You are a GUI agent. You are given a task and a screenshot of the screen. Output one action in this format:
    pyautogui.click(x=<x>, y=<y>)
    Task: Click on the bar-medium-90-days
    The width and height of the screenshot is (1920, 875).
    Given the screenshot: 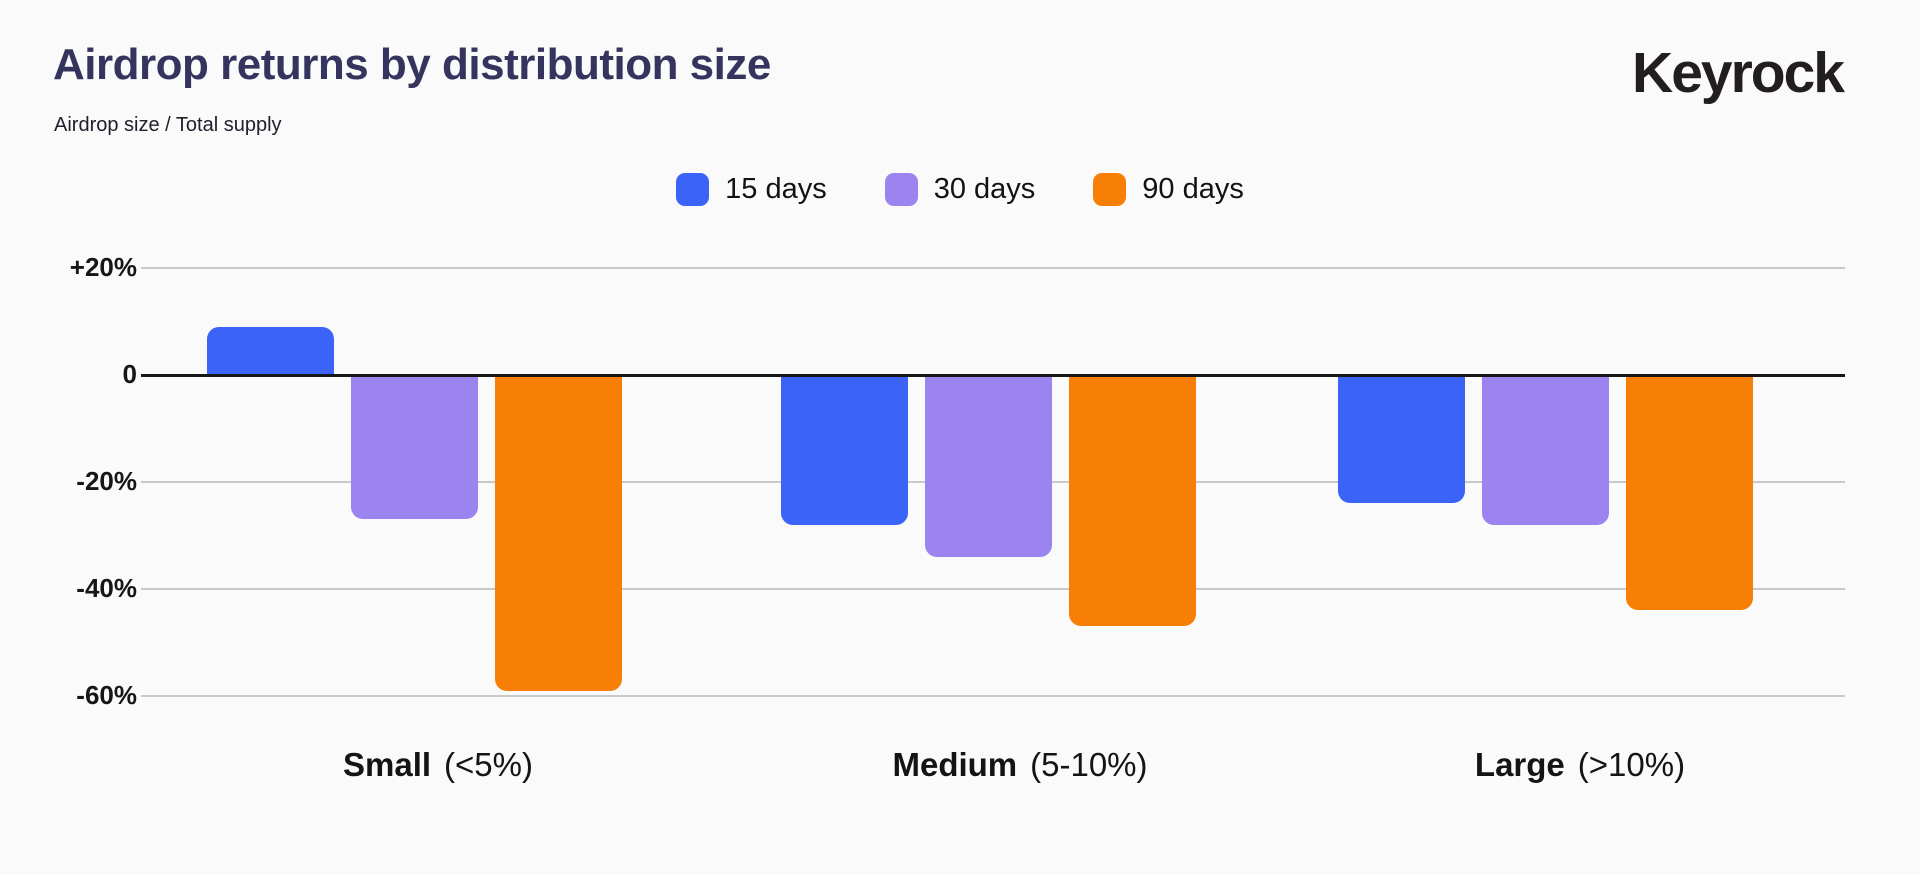 What is the action you would take?
    pyautogui.click(x=1132, y=501)
    